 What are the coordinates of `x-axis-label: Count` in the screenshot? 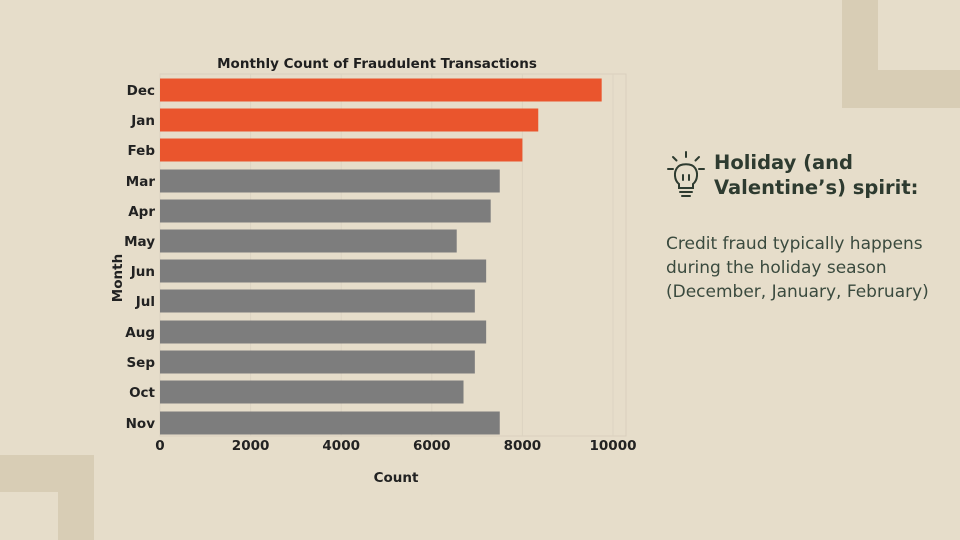 It's located at (396, 478).